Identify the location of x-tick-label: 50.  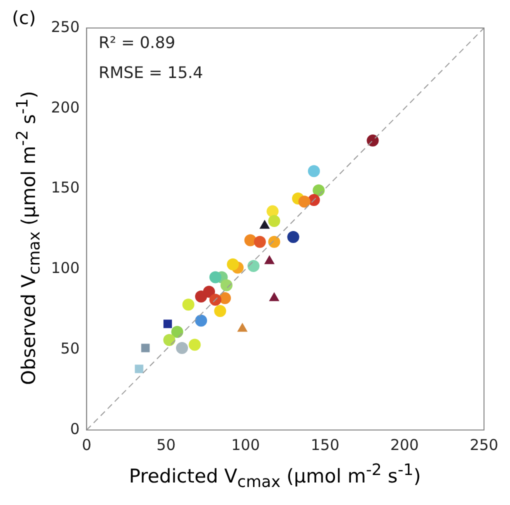
(166, 445).